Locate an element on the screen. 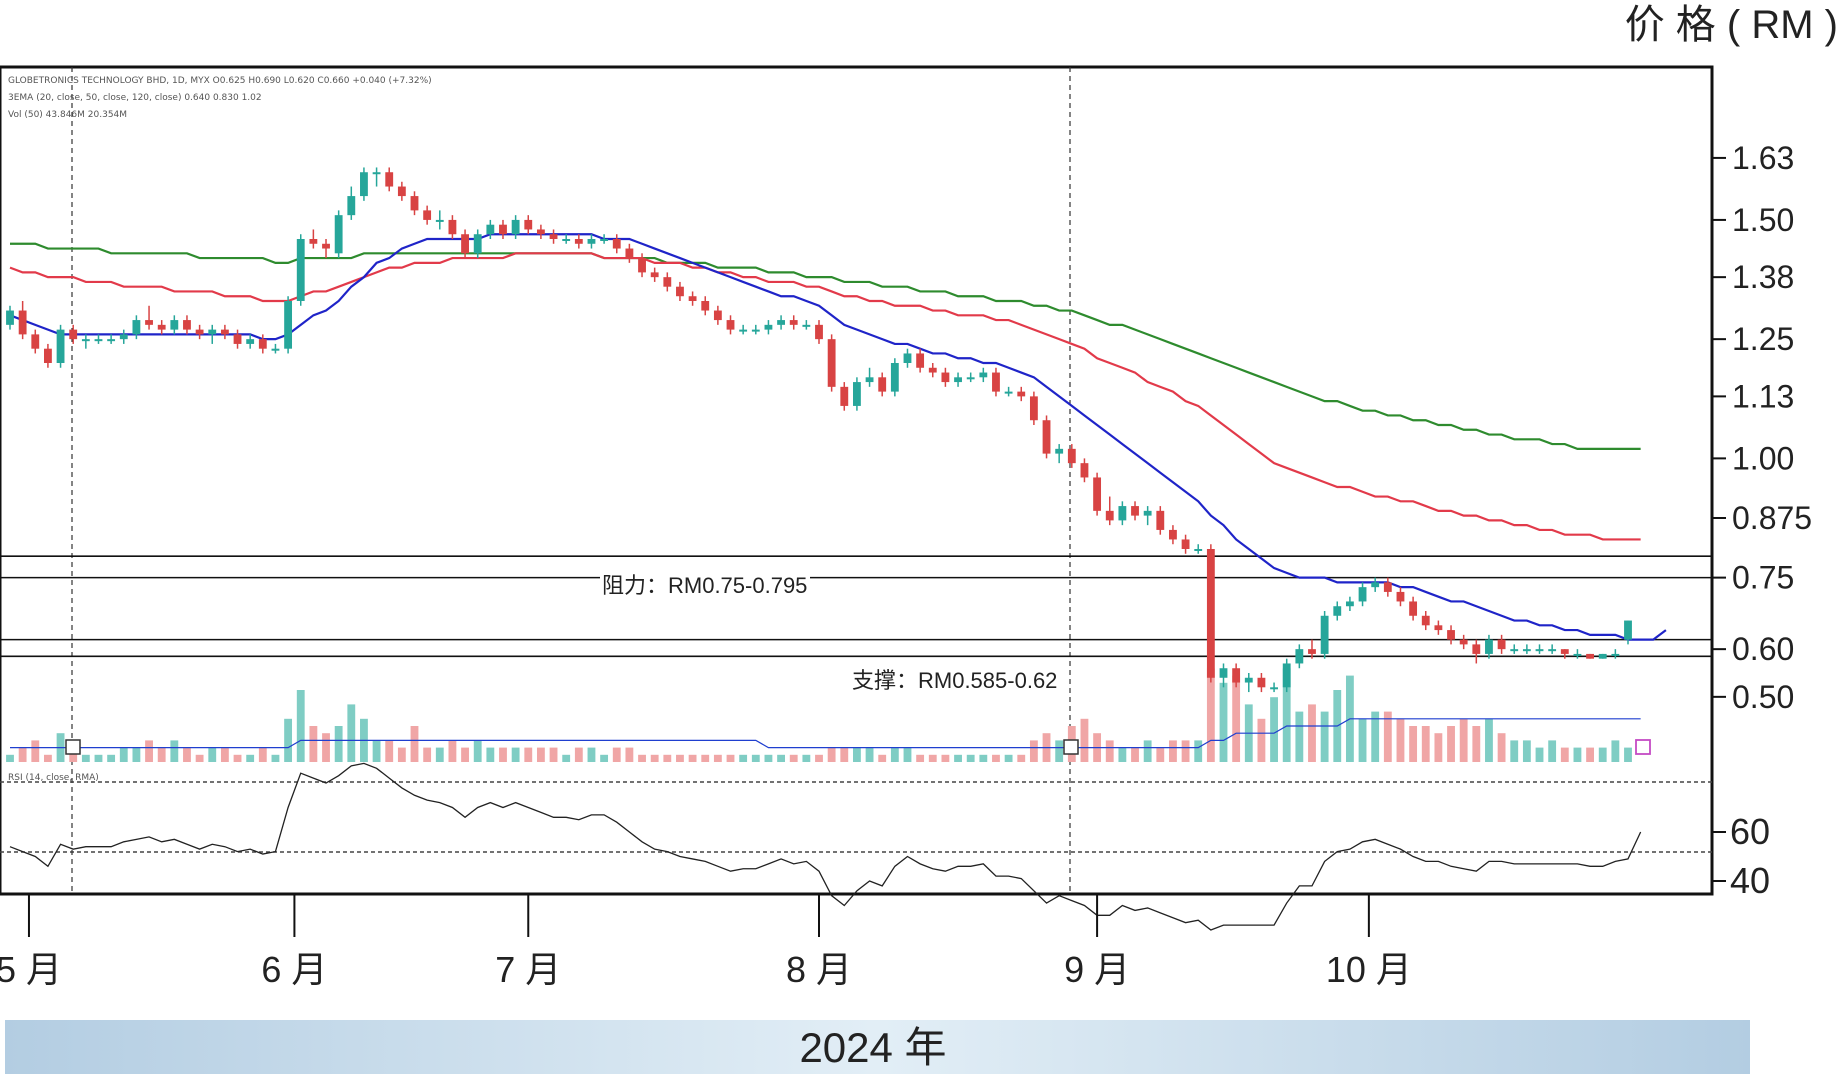  price-tick-label: 1.00 is located at coordinates (1763, 458).